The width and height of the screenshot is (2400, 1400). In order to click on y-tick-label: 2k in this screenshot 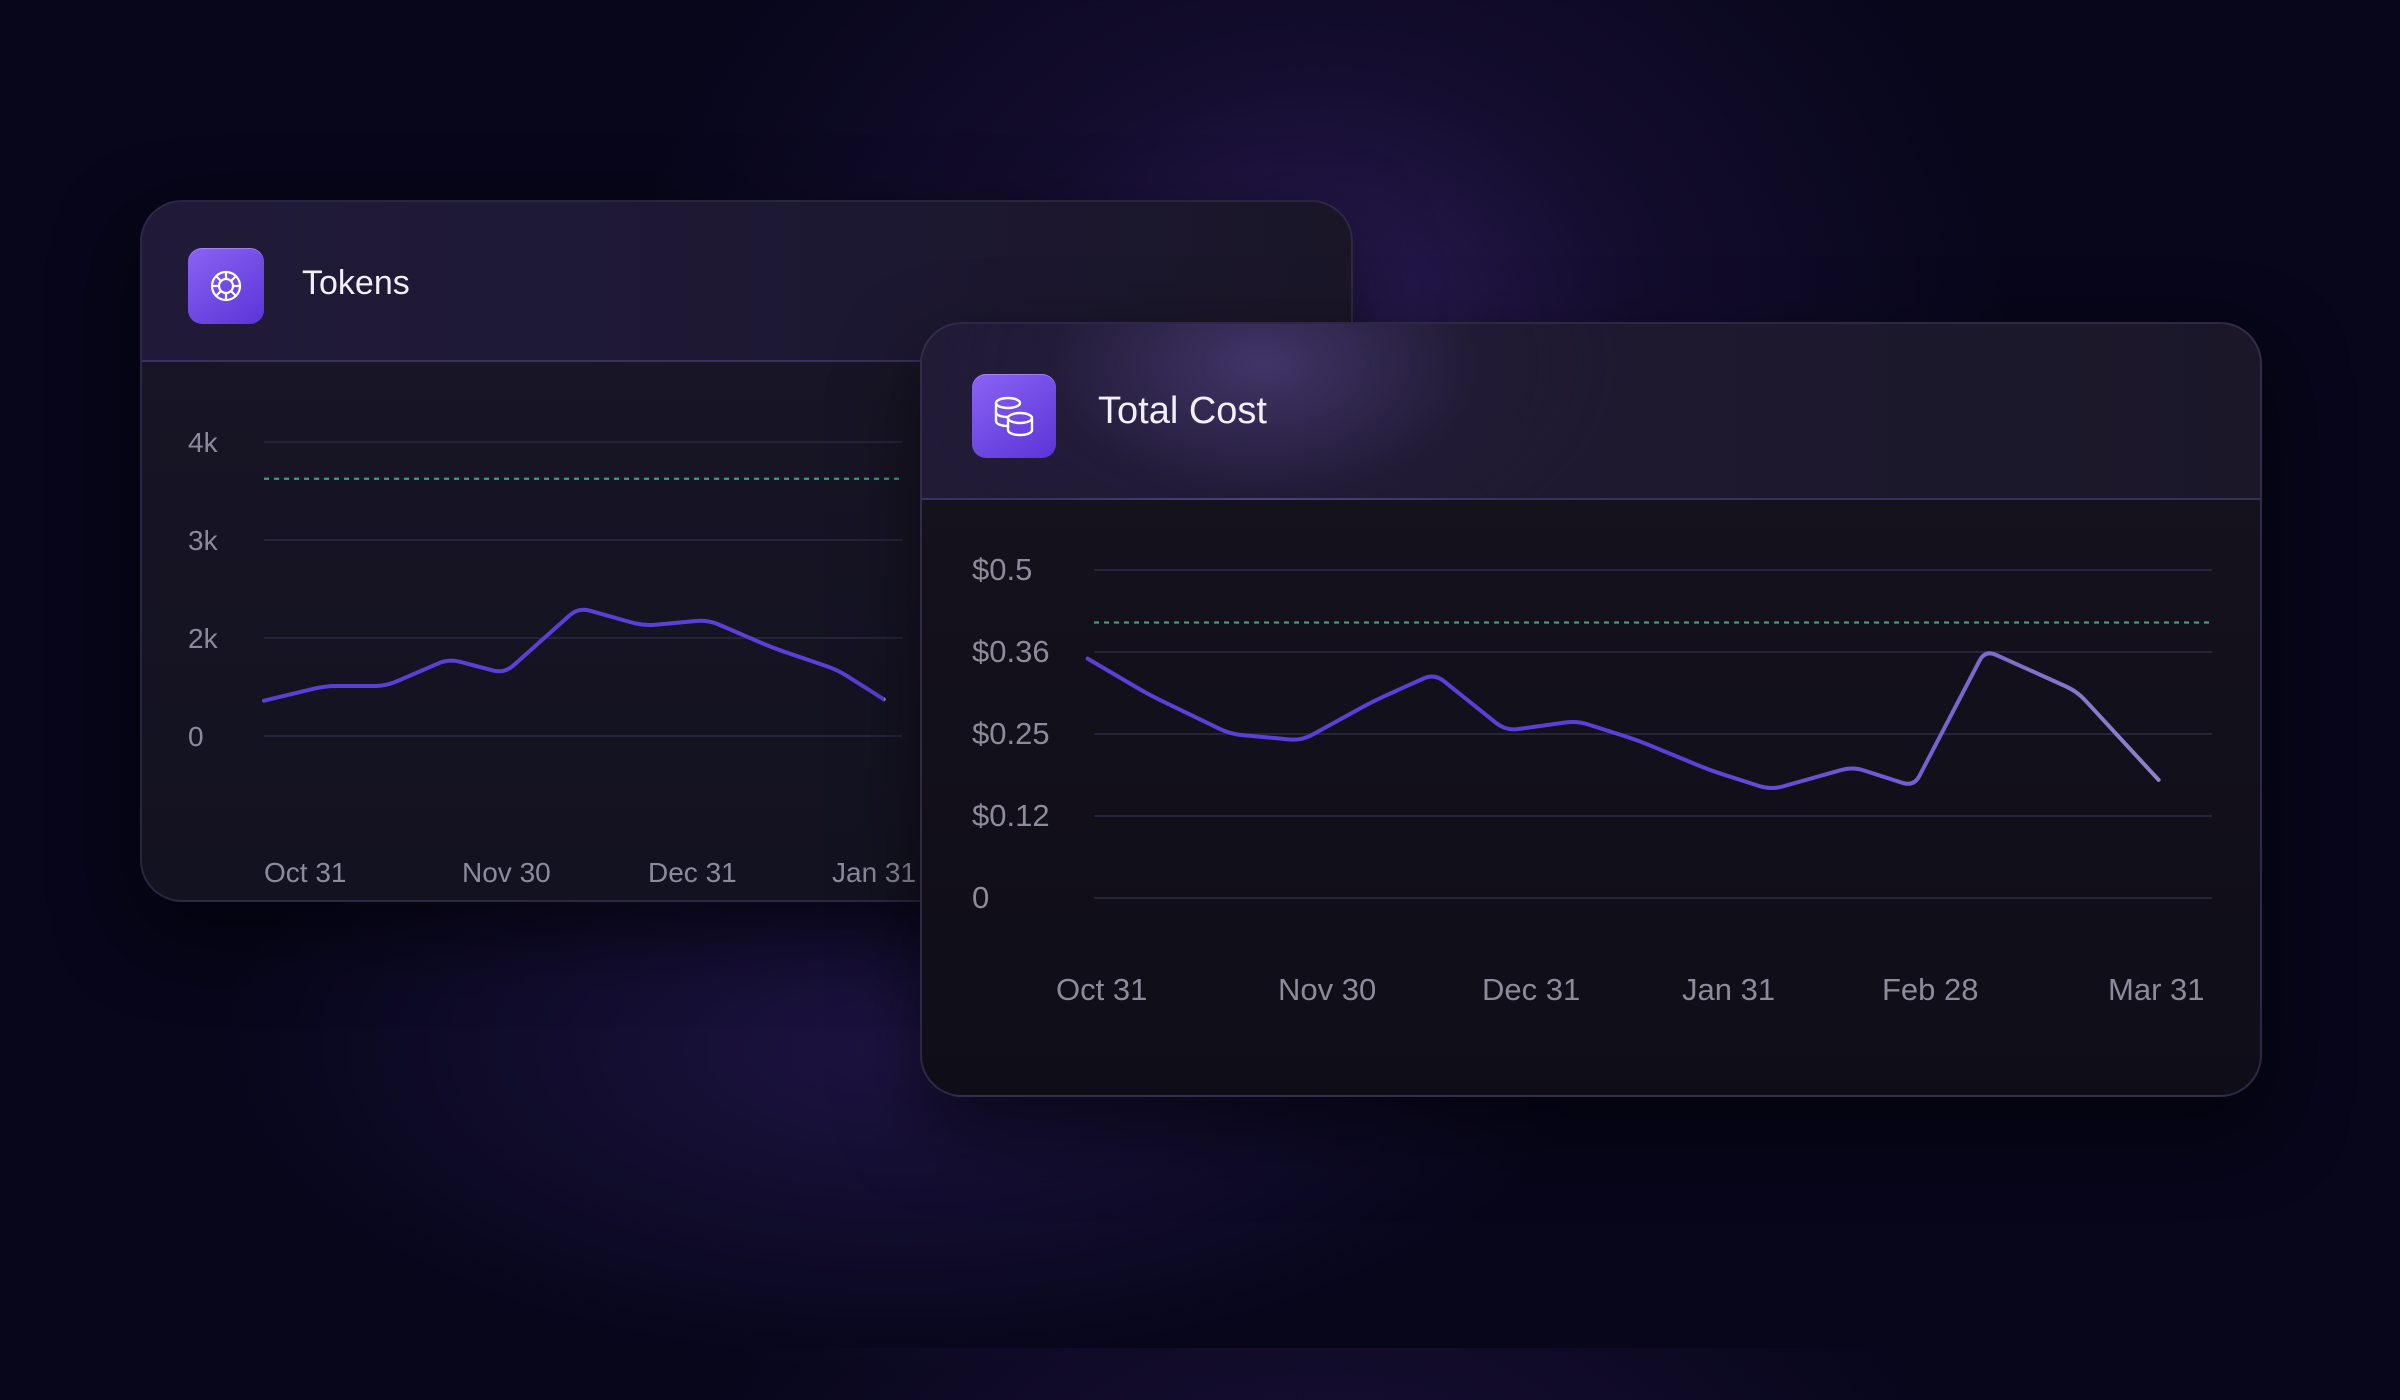, I will do `click(203, 638)`.